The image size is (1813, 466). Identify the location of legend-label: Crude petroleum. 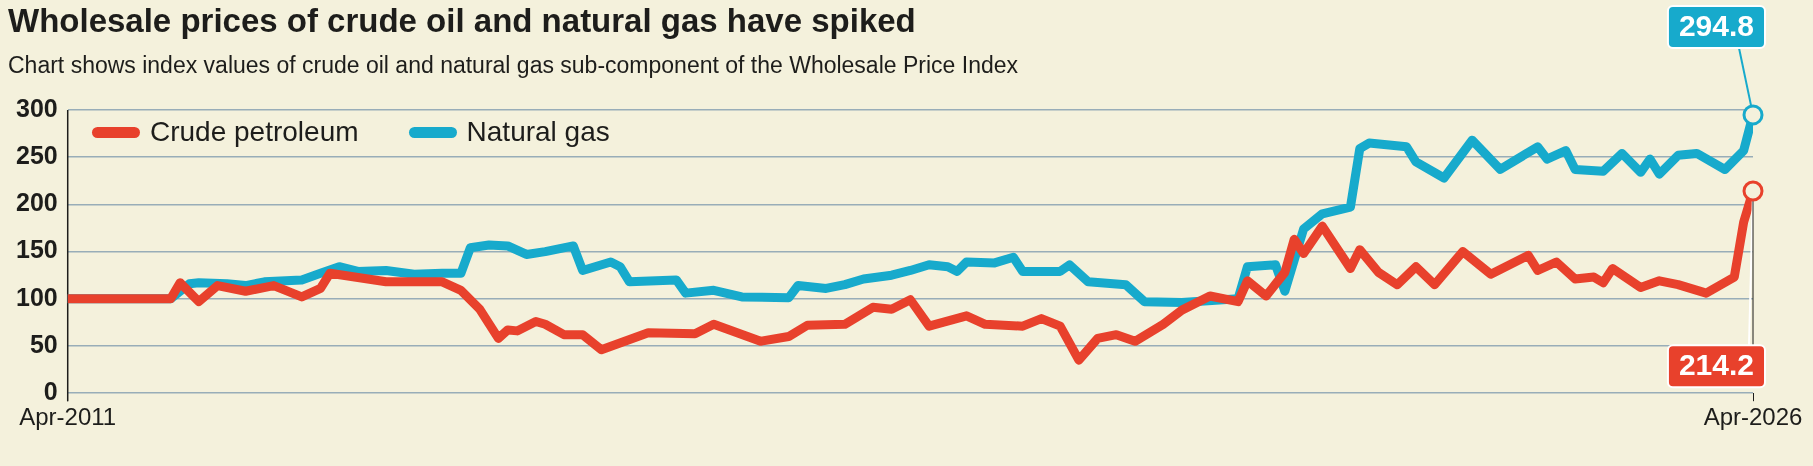
(254, 132).